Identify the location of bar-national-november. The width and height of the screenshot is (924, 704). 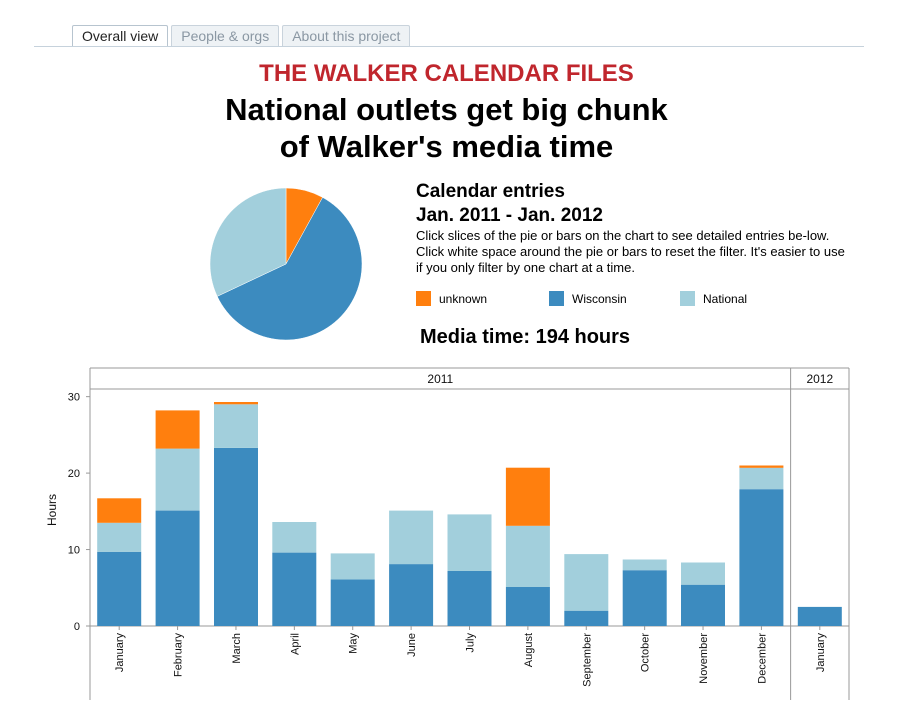
(703, 573).